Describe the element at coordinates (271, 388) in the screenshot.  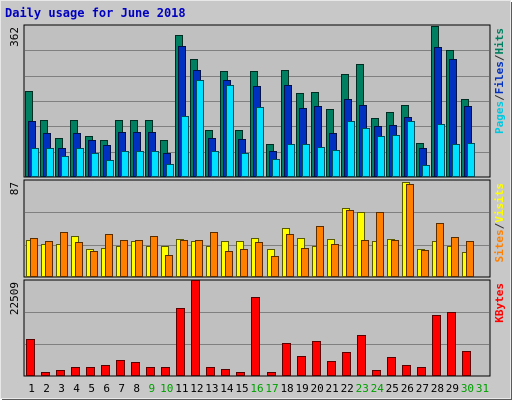
I see `x-tick-label-day-17: 17` at that location.